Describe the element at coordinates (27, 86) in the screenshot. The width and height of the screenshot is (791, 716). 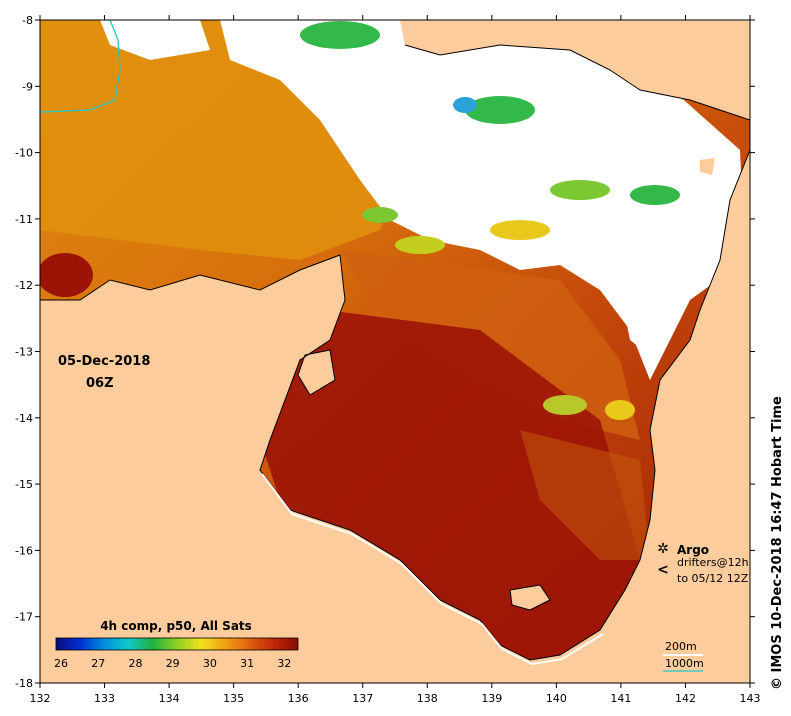
I see `y-tick-label: -9` at that location.